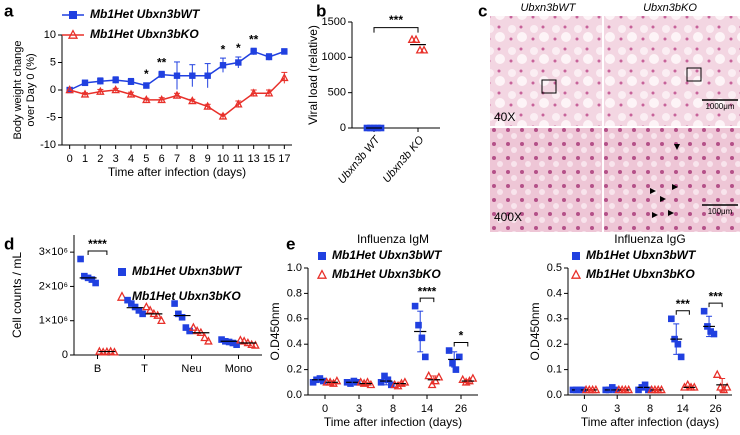 The image size is (740, 435). What do you see at coordinates (508, 217) in the screenshot?
I see `magnification: 400X` at bounding box center [508, 217].